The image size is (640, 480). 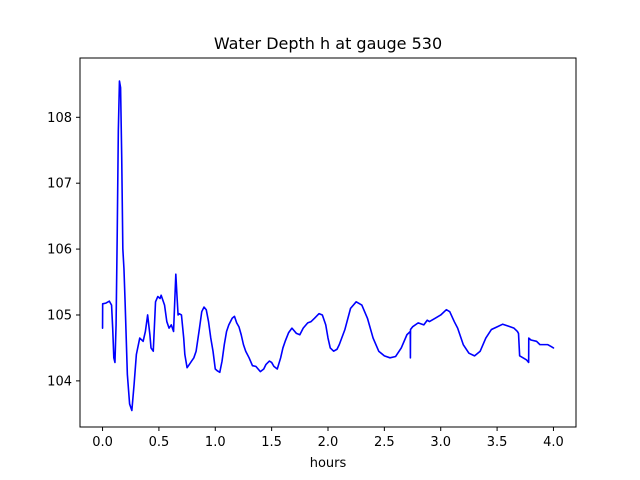 I want to click on y-tick-label: 107, so click(x=59, y=184).